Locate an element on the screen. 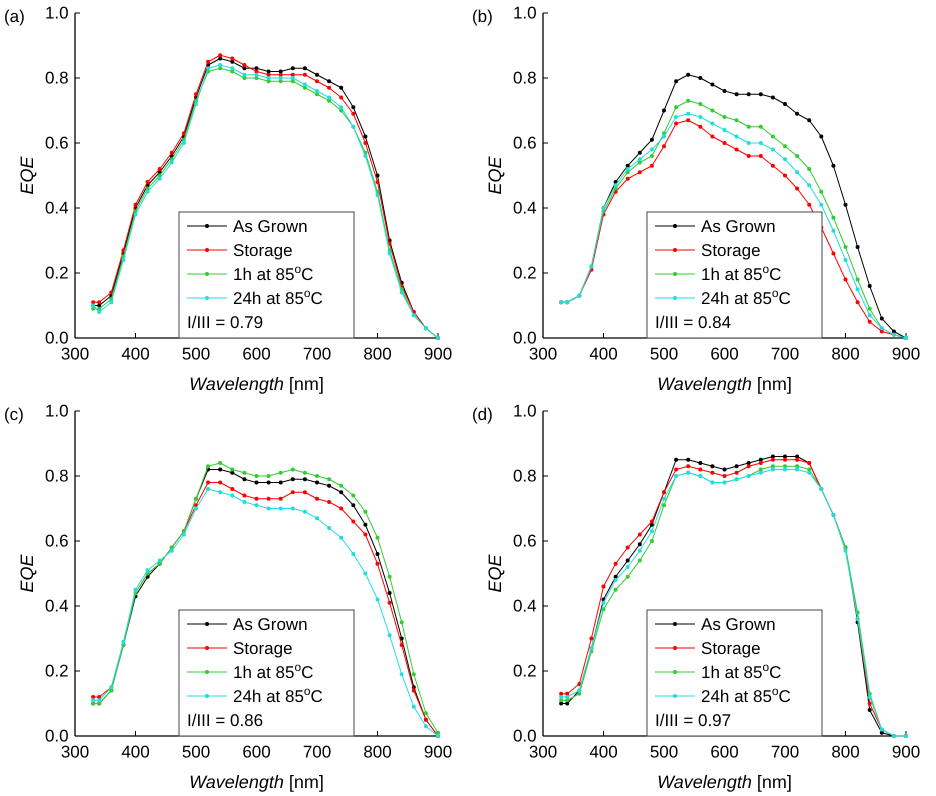 This screenshot has width=936, height=796. y-tick-label: 1.0 is located at coordinates (524, 12).